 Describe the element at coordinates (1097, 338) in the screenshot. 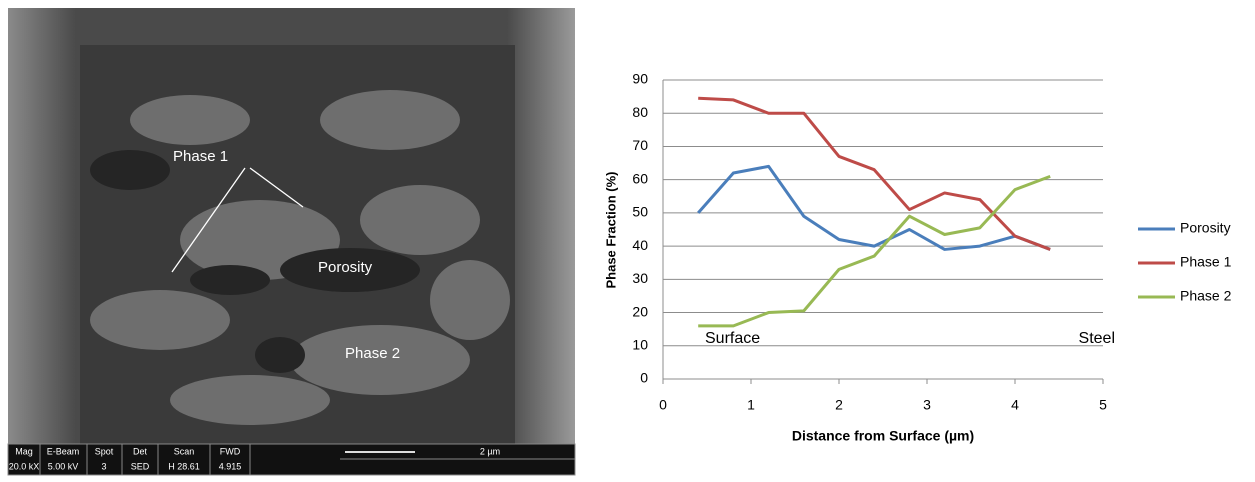

I see `annotation: Steel` at that location.